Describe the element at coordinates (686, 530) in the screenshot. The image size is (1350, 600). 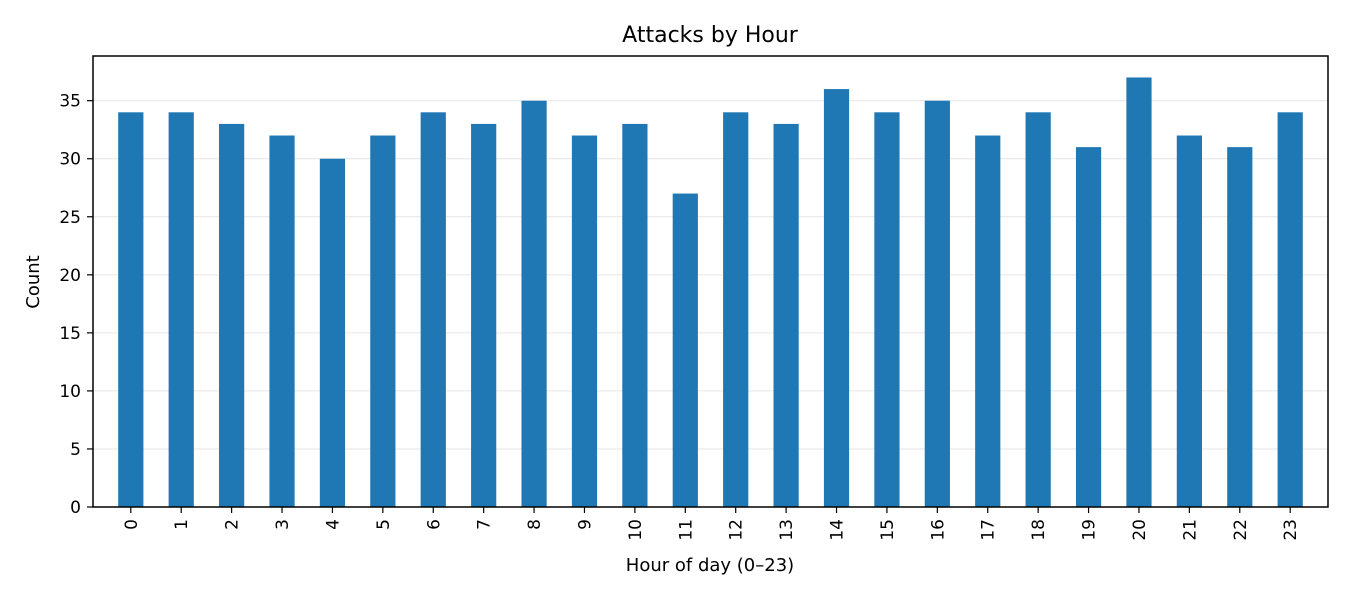
I see `x-tick-label: 11` at that location.